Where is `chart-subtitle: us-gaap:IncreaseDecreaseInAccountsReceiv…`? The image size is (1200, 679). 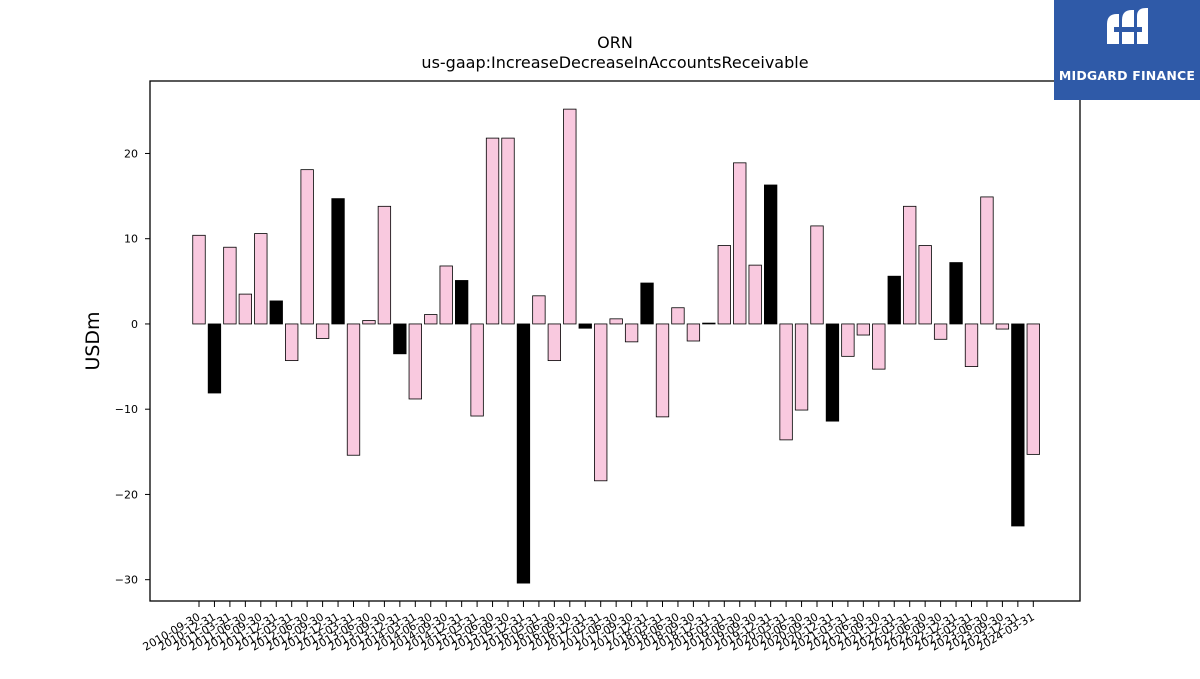
chart-subtitle: us-gaap:IncreaseDecreaseInAccountsReceiv… is located at coordinates (614, 62).